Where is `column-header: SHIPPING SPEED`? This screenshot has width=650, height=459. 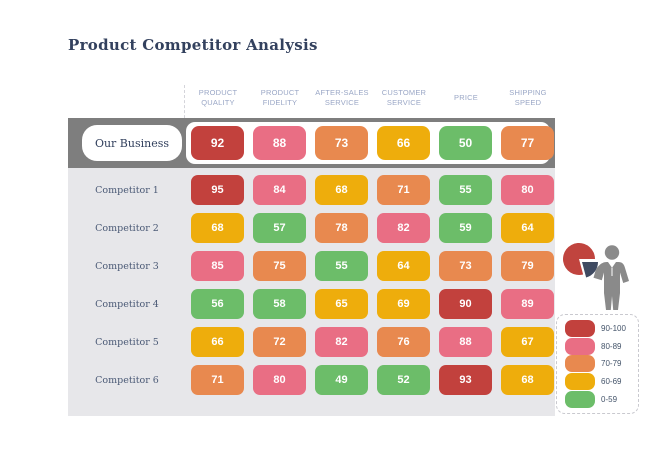
column-header: SHIPPING SPEED is located at coordinates (528, 97).